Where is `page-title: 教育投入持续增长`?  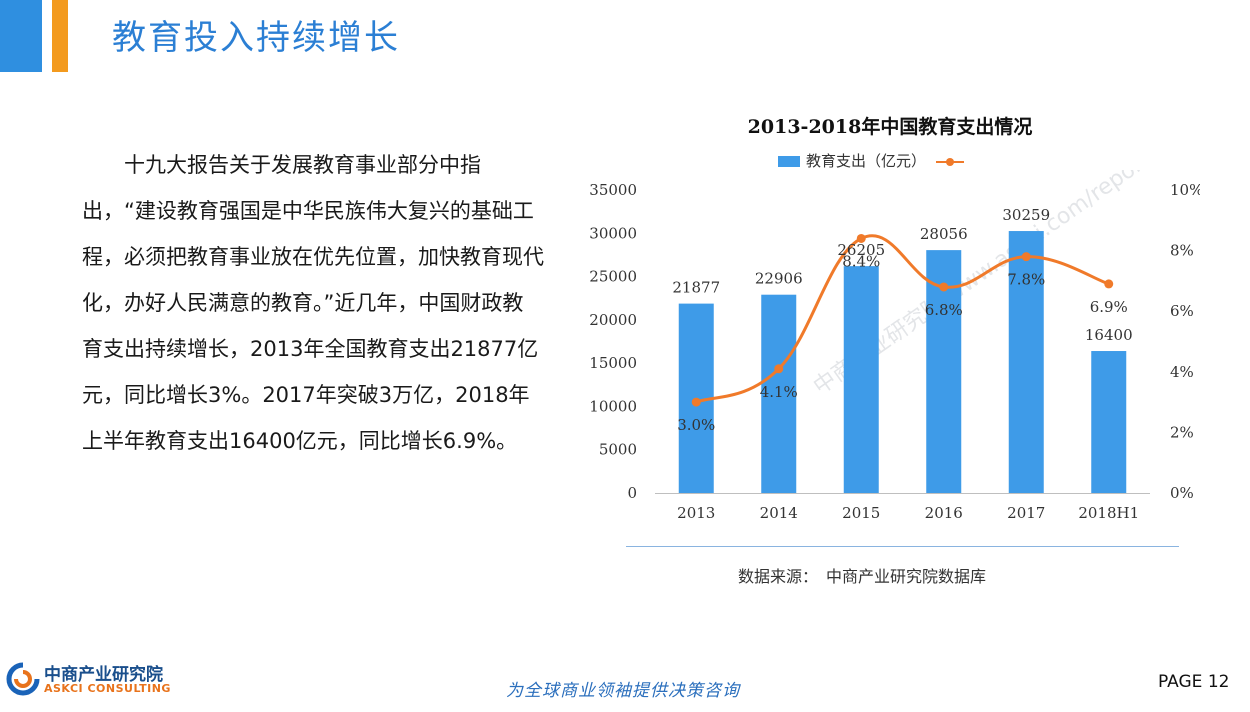
page-title: 教育投入持续增长 is located at coordinates (256, 38).